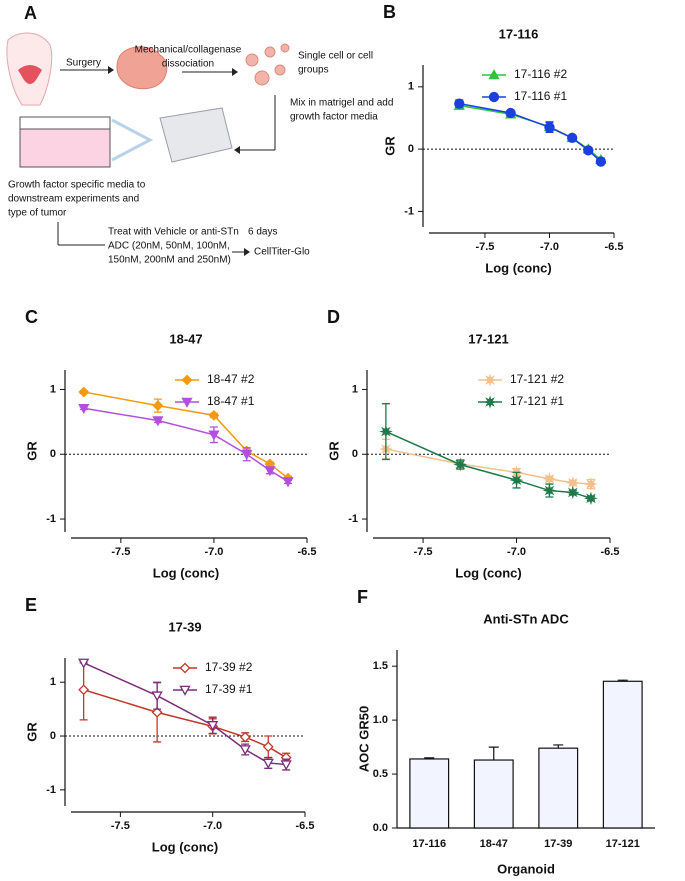  I want to click on diagram-text: 150nM, 200nM and 250nM), so click(169, 260).